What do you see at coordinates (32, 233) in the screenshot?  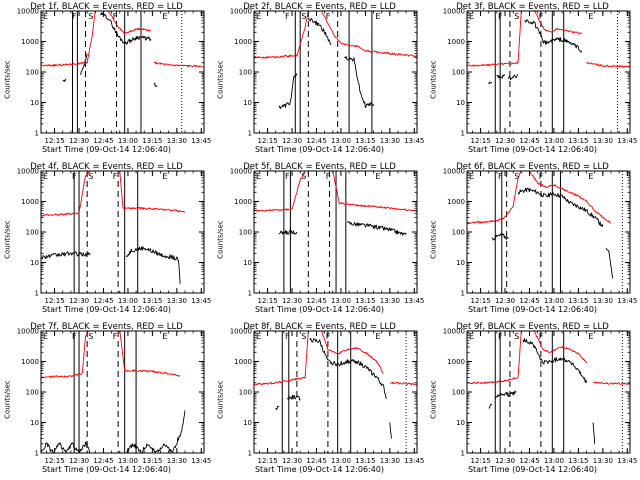 I see `y-tick-label: 100` at bounding box center [32, 233].